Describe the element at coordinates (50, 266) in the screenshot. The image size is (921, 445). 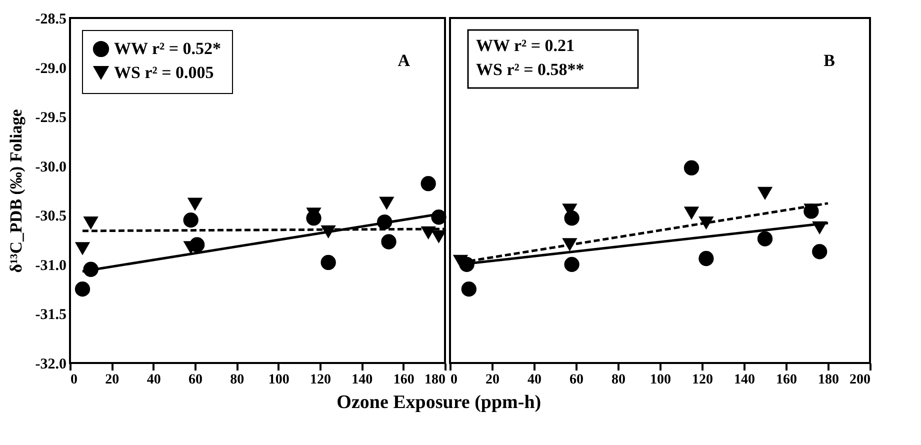
I see `y-tick-label: -31.0` at that location.